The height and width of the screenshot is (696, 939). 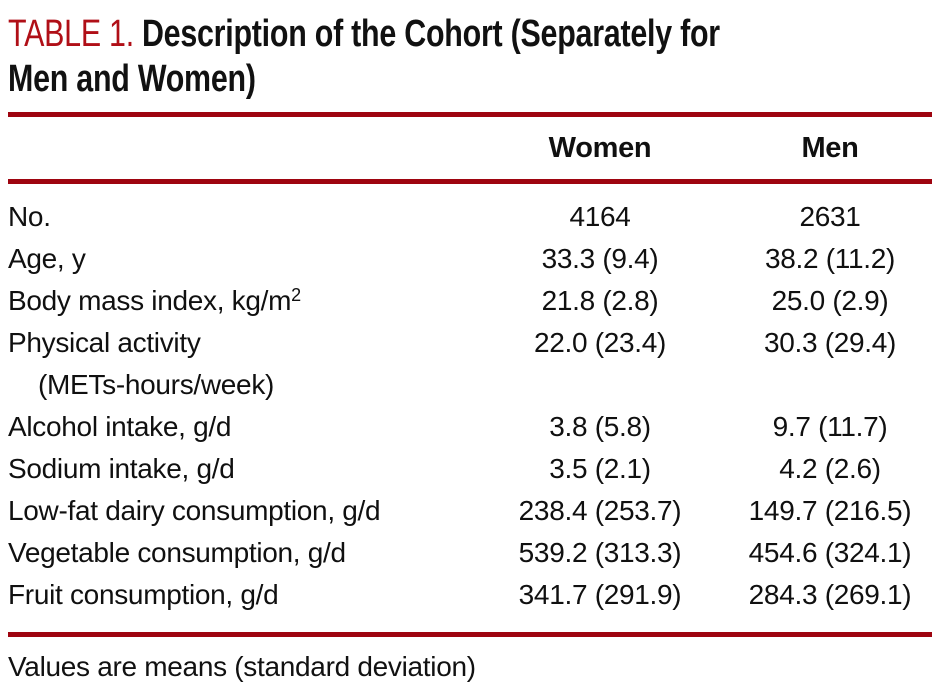 I want to click on row-label: No., so click(x=29, y=216).